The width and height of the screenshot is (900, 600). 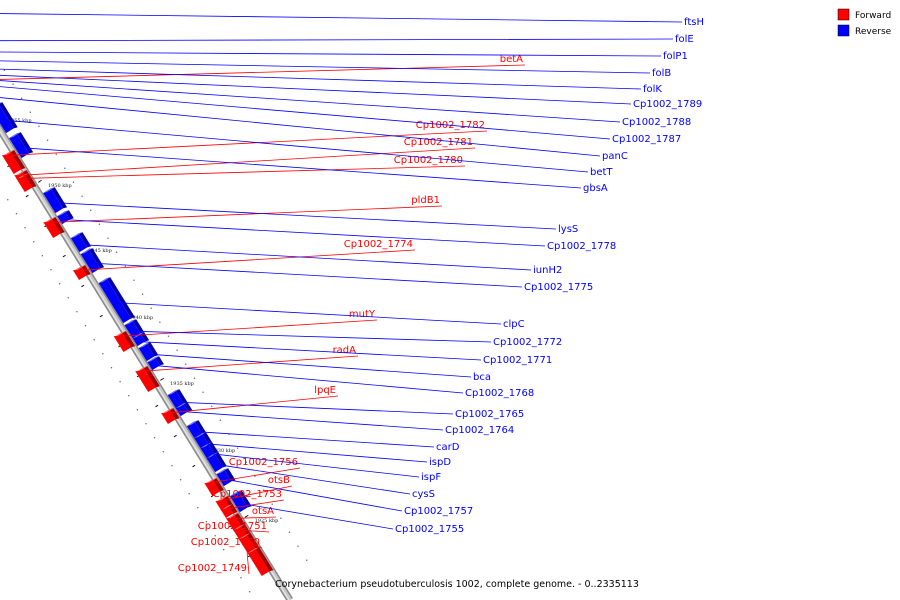 I want to click on gene-label-cp1002-1787: Cp1002_1787, so click(x=646, y=139).